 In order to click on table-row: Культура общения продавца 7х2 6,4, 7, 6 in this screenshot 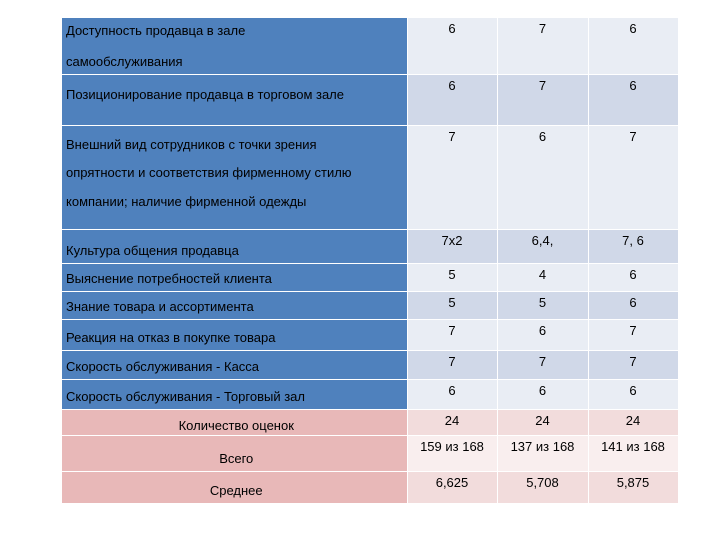, I will do `click(370, 246)`.